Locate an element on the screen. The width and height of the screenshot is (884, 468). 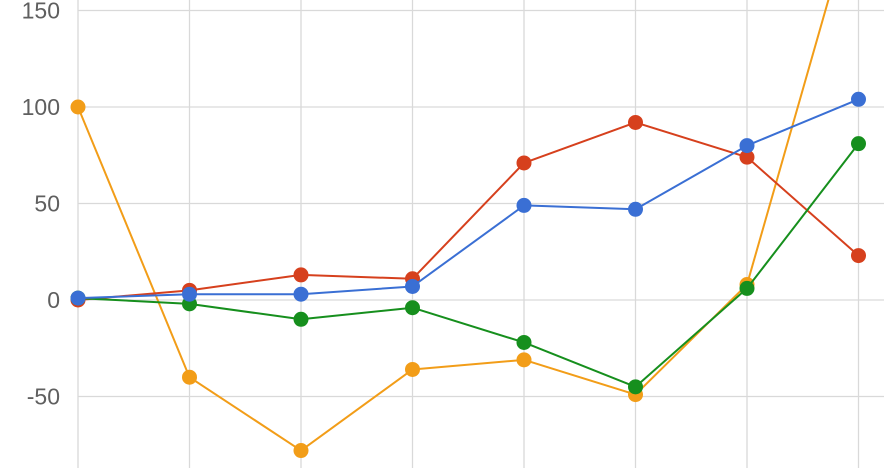
y-tick-label: 0 is located at coordinates (53, 300).